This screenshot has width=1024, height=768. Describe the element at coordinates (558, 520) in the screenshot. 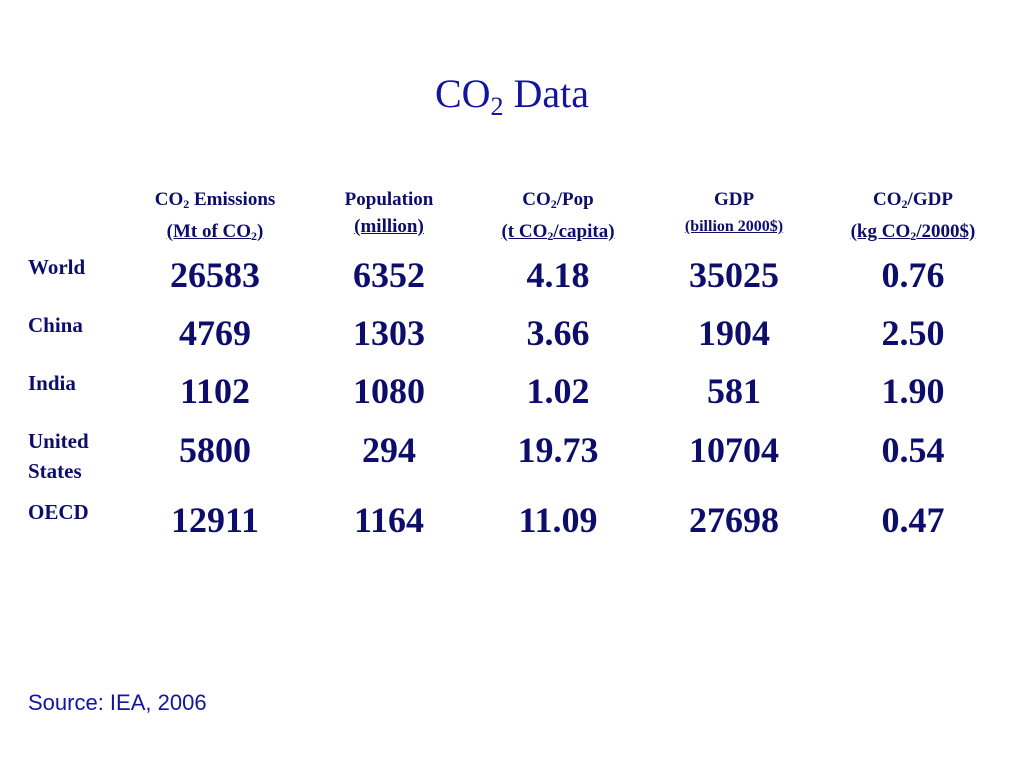

I see `cell-oecd-co2-pop: 11.09` at that location.